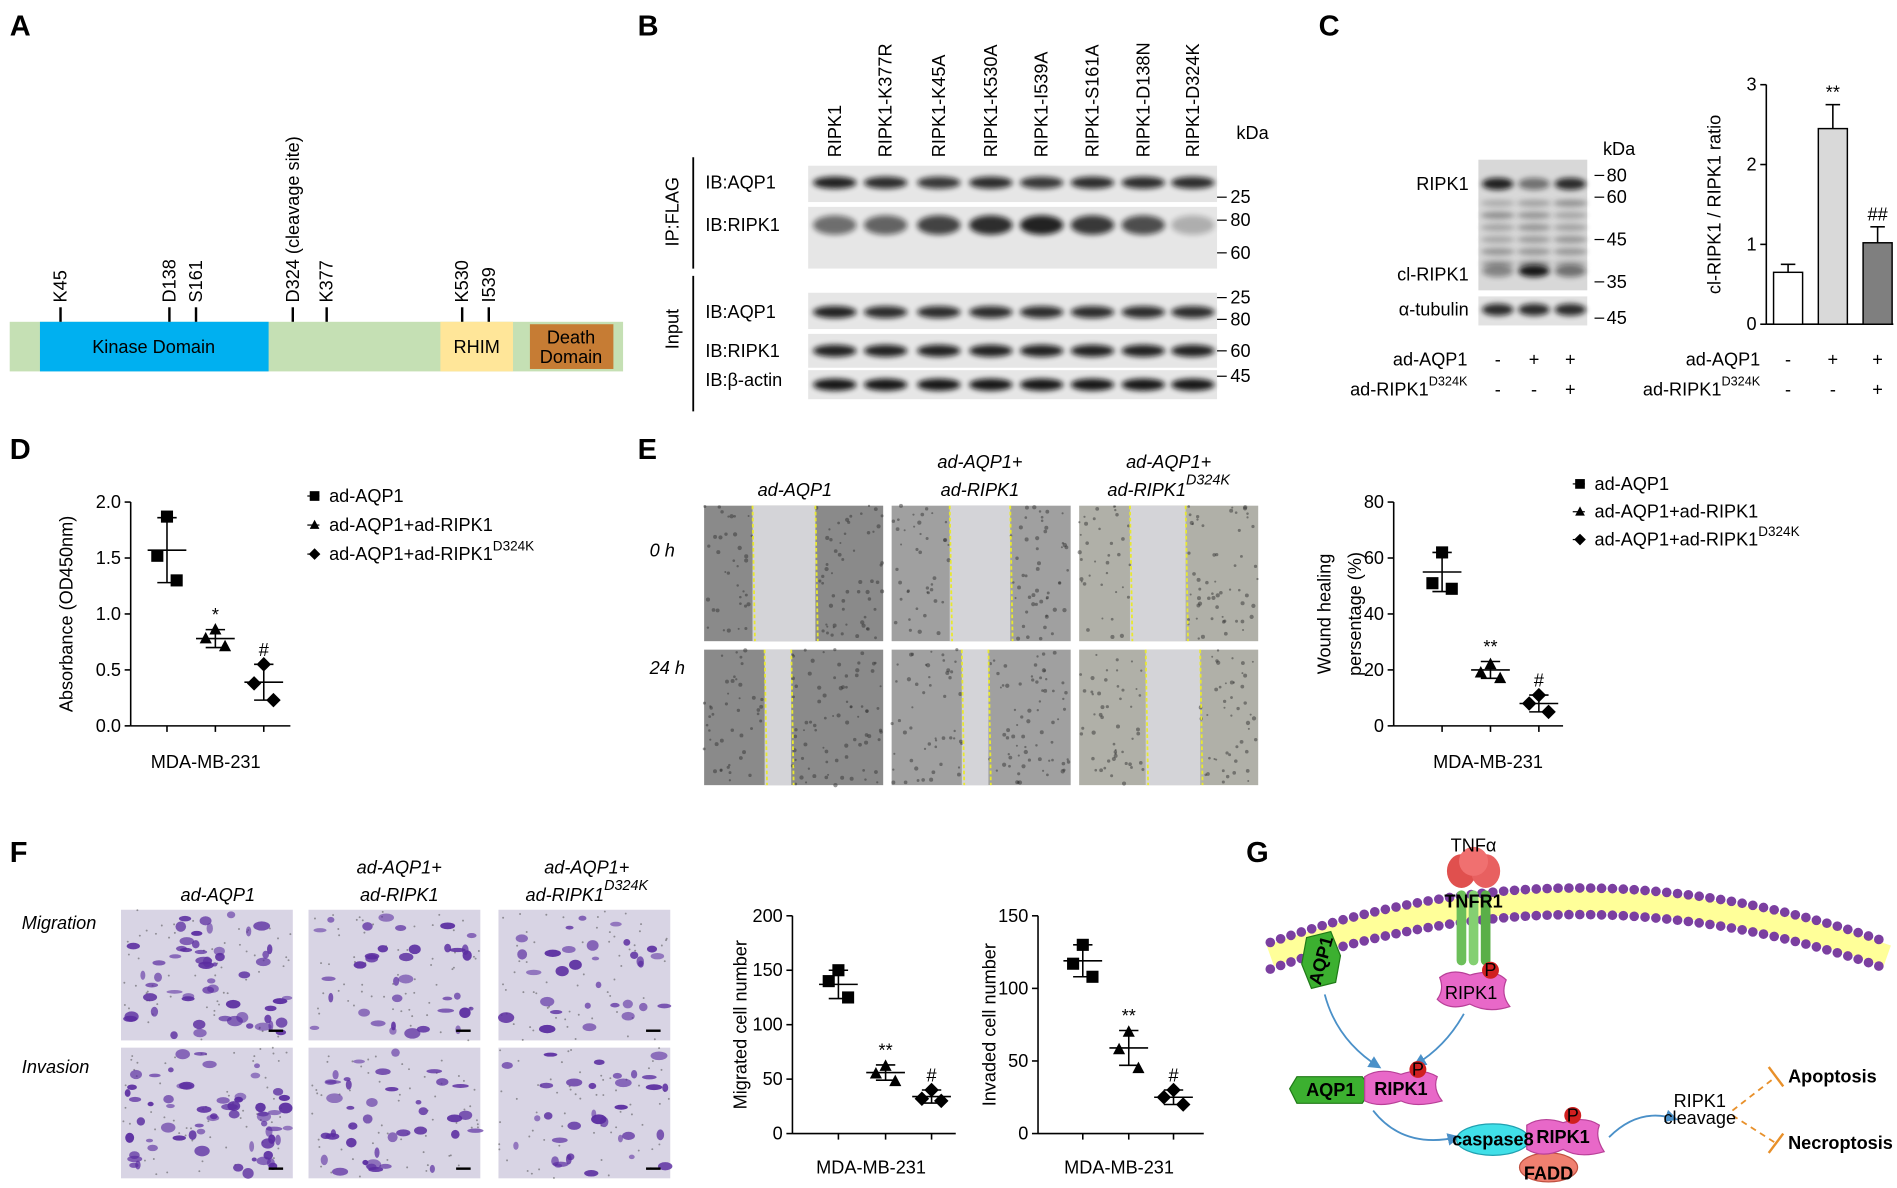  What do you see at coordinates (1119, 1167) in the screenshot?
I see `x-axis-label: MDA-MB-231` at bounding box center [1119, 1167].